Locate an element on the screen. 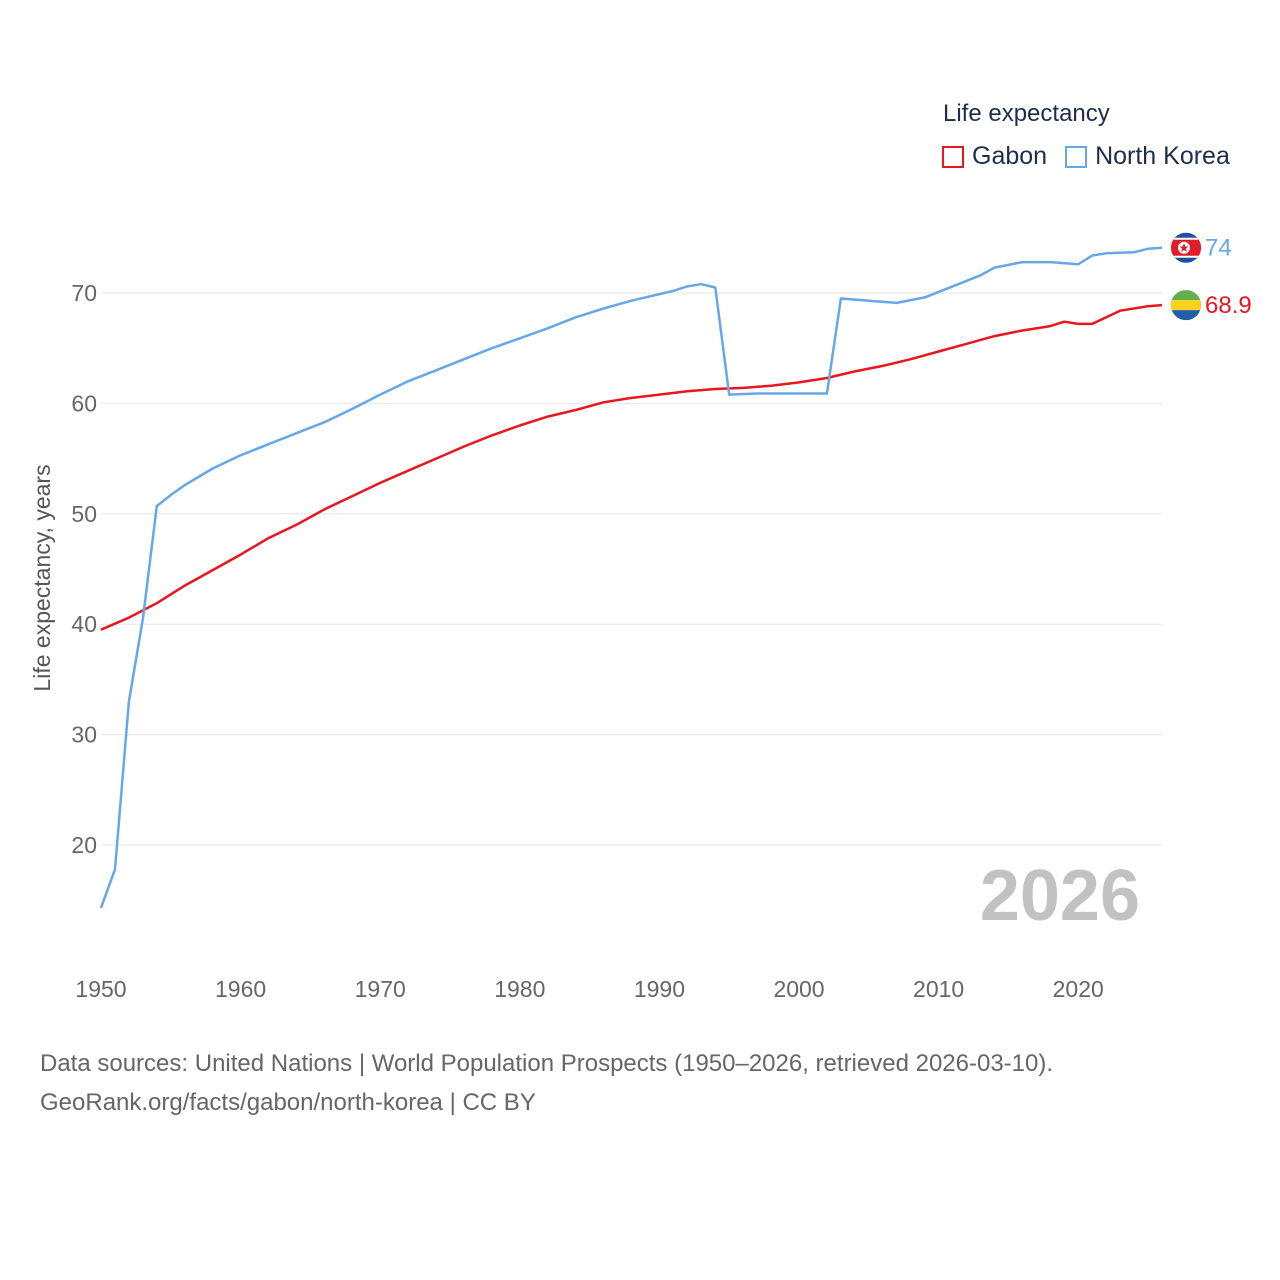 The width and height of the screenshot is (1280, 1280). end-label-gabon: 68.9 is located at coordinates (1228, 305).